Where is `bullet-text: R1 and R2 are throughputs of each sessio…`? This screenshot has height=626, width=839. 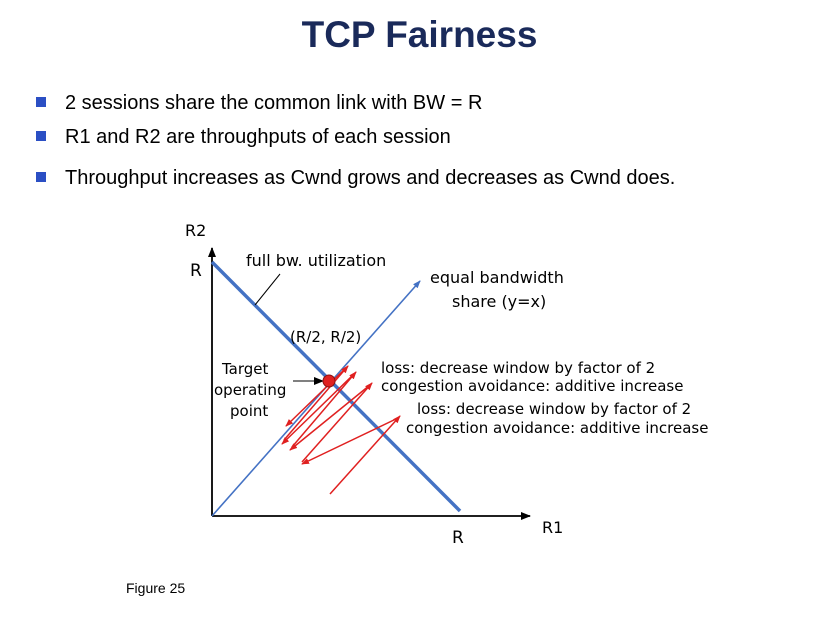
bullet-text: R1 and R2 are throughputs of each sessio… is located at coordinates (258, 137).